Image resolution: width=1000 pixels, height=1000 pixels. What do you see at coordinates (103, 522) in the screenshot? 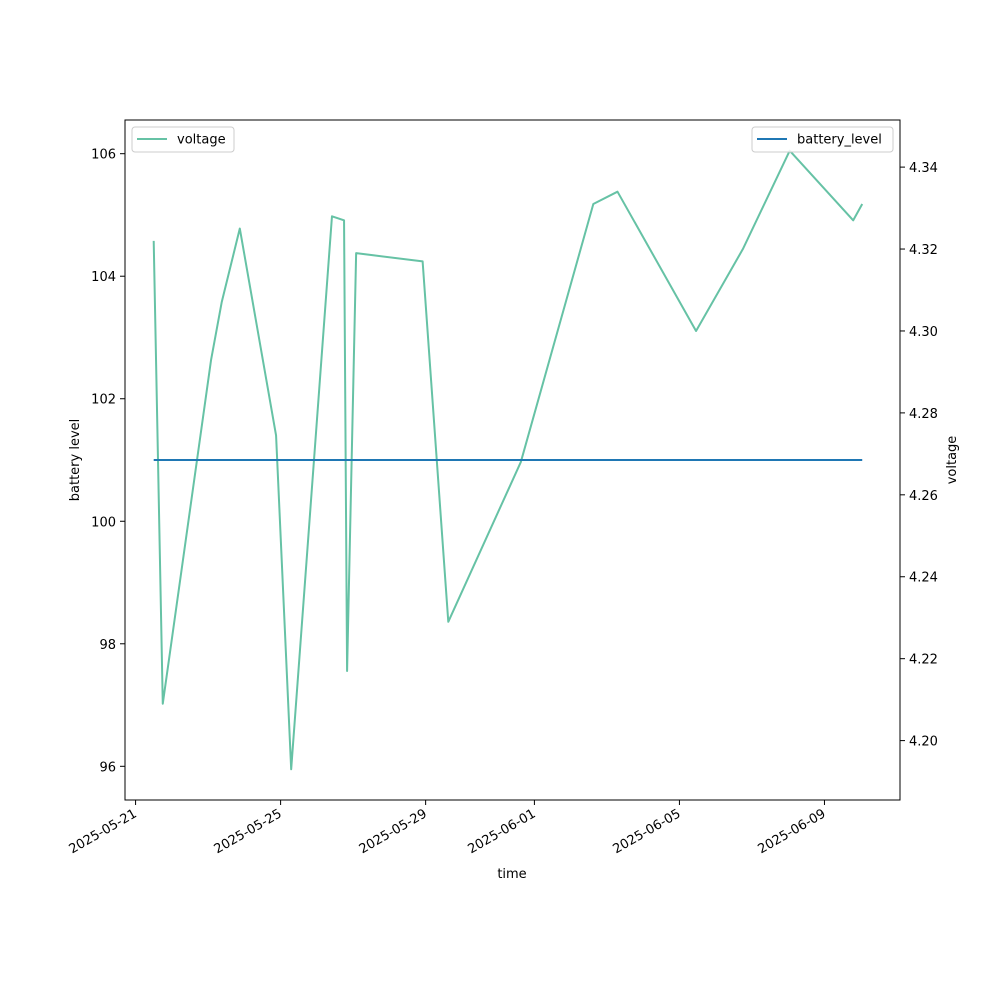
I see `y-left-tick-label: 100` at bounding box center [103, 522].